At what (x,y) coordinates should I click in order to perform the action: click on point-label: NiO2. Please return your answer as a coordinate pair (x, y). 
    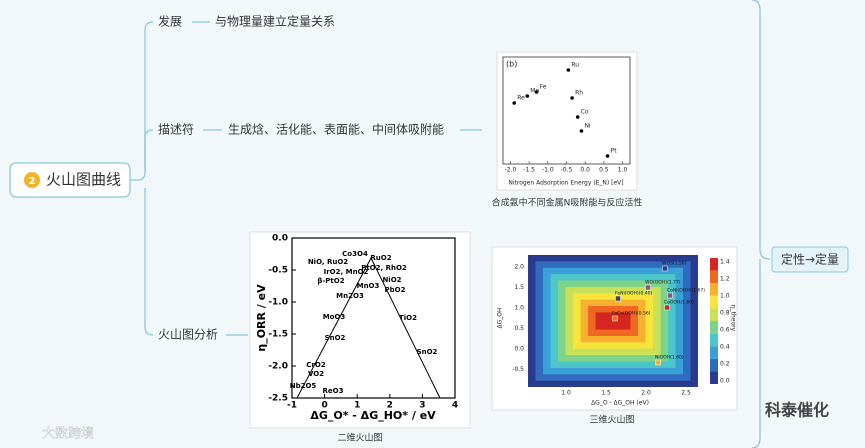
    Looking at the image, I should click on (391, 280).